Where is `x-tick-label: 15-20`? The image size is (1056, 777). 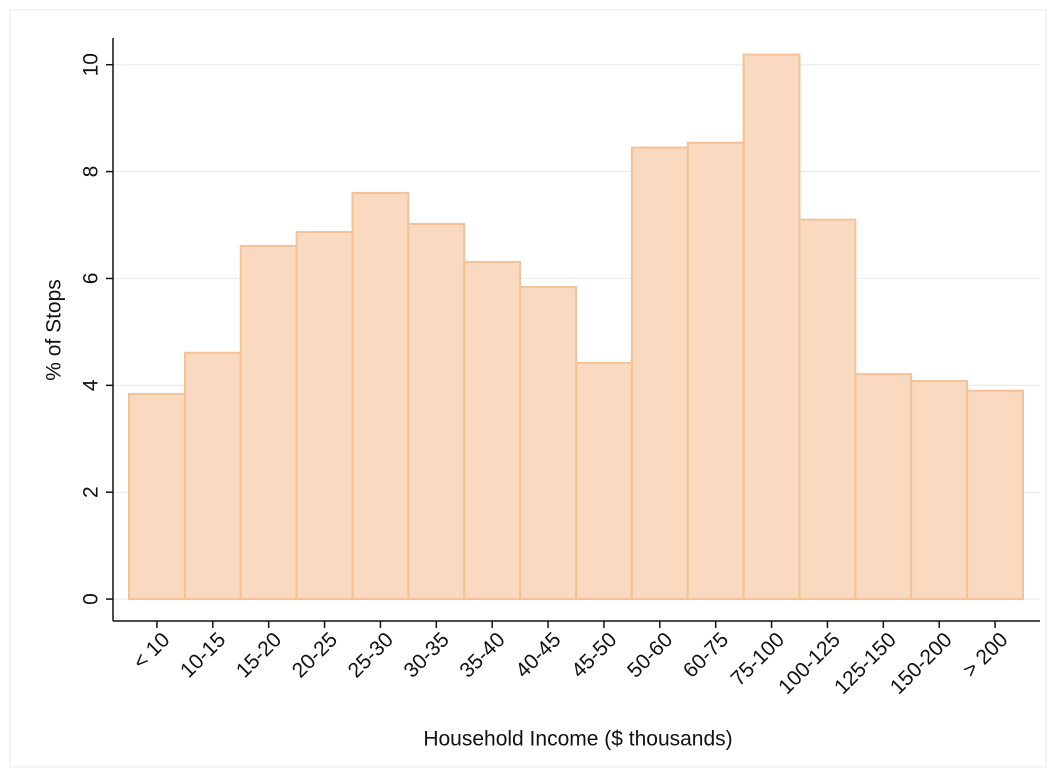 x-tick-label: 15-20 is located at coordinates (259, 655).